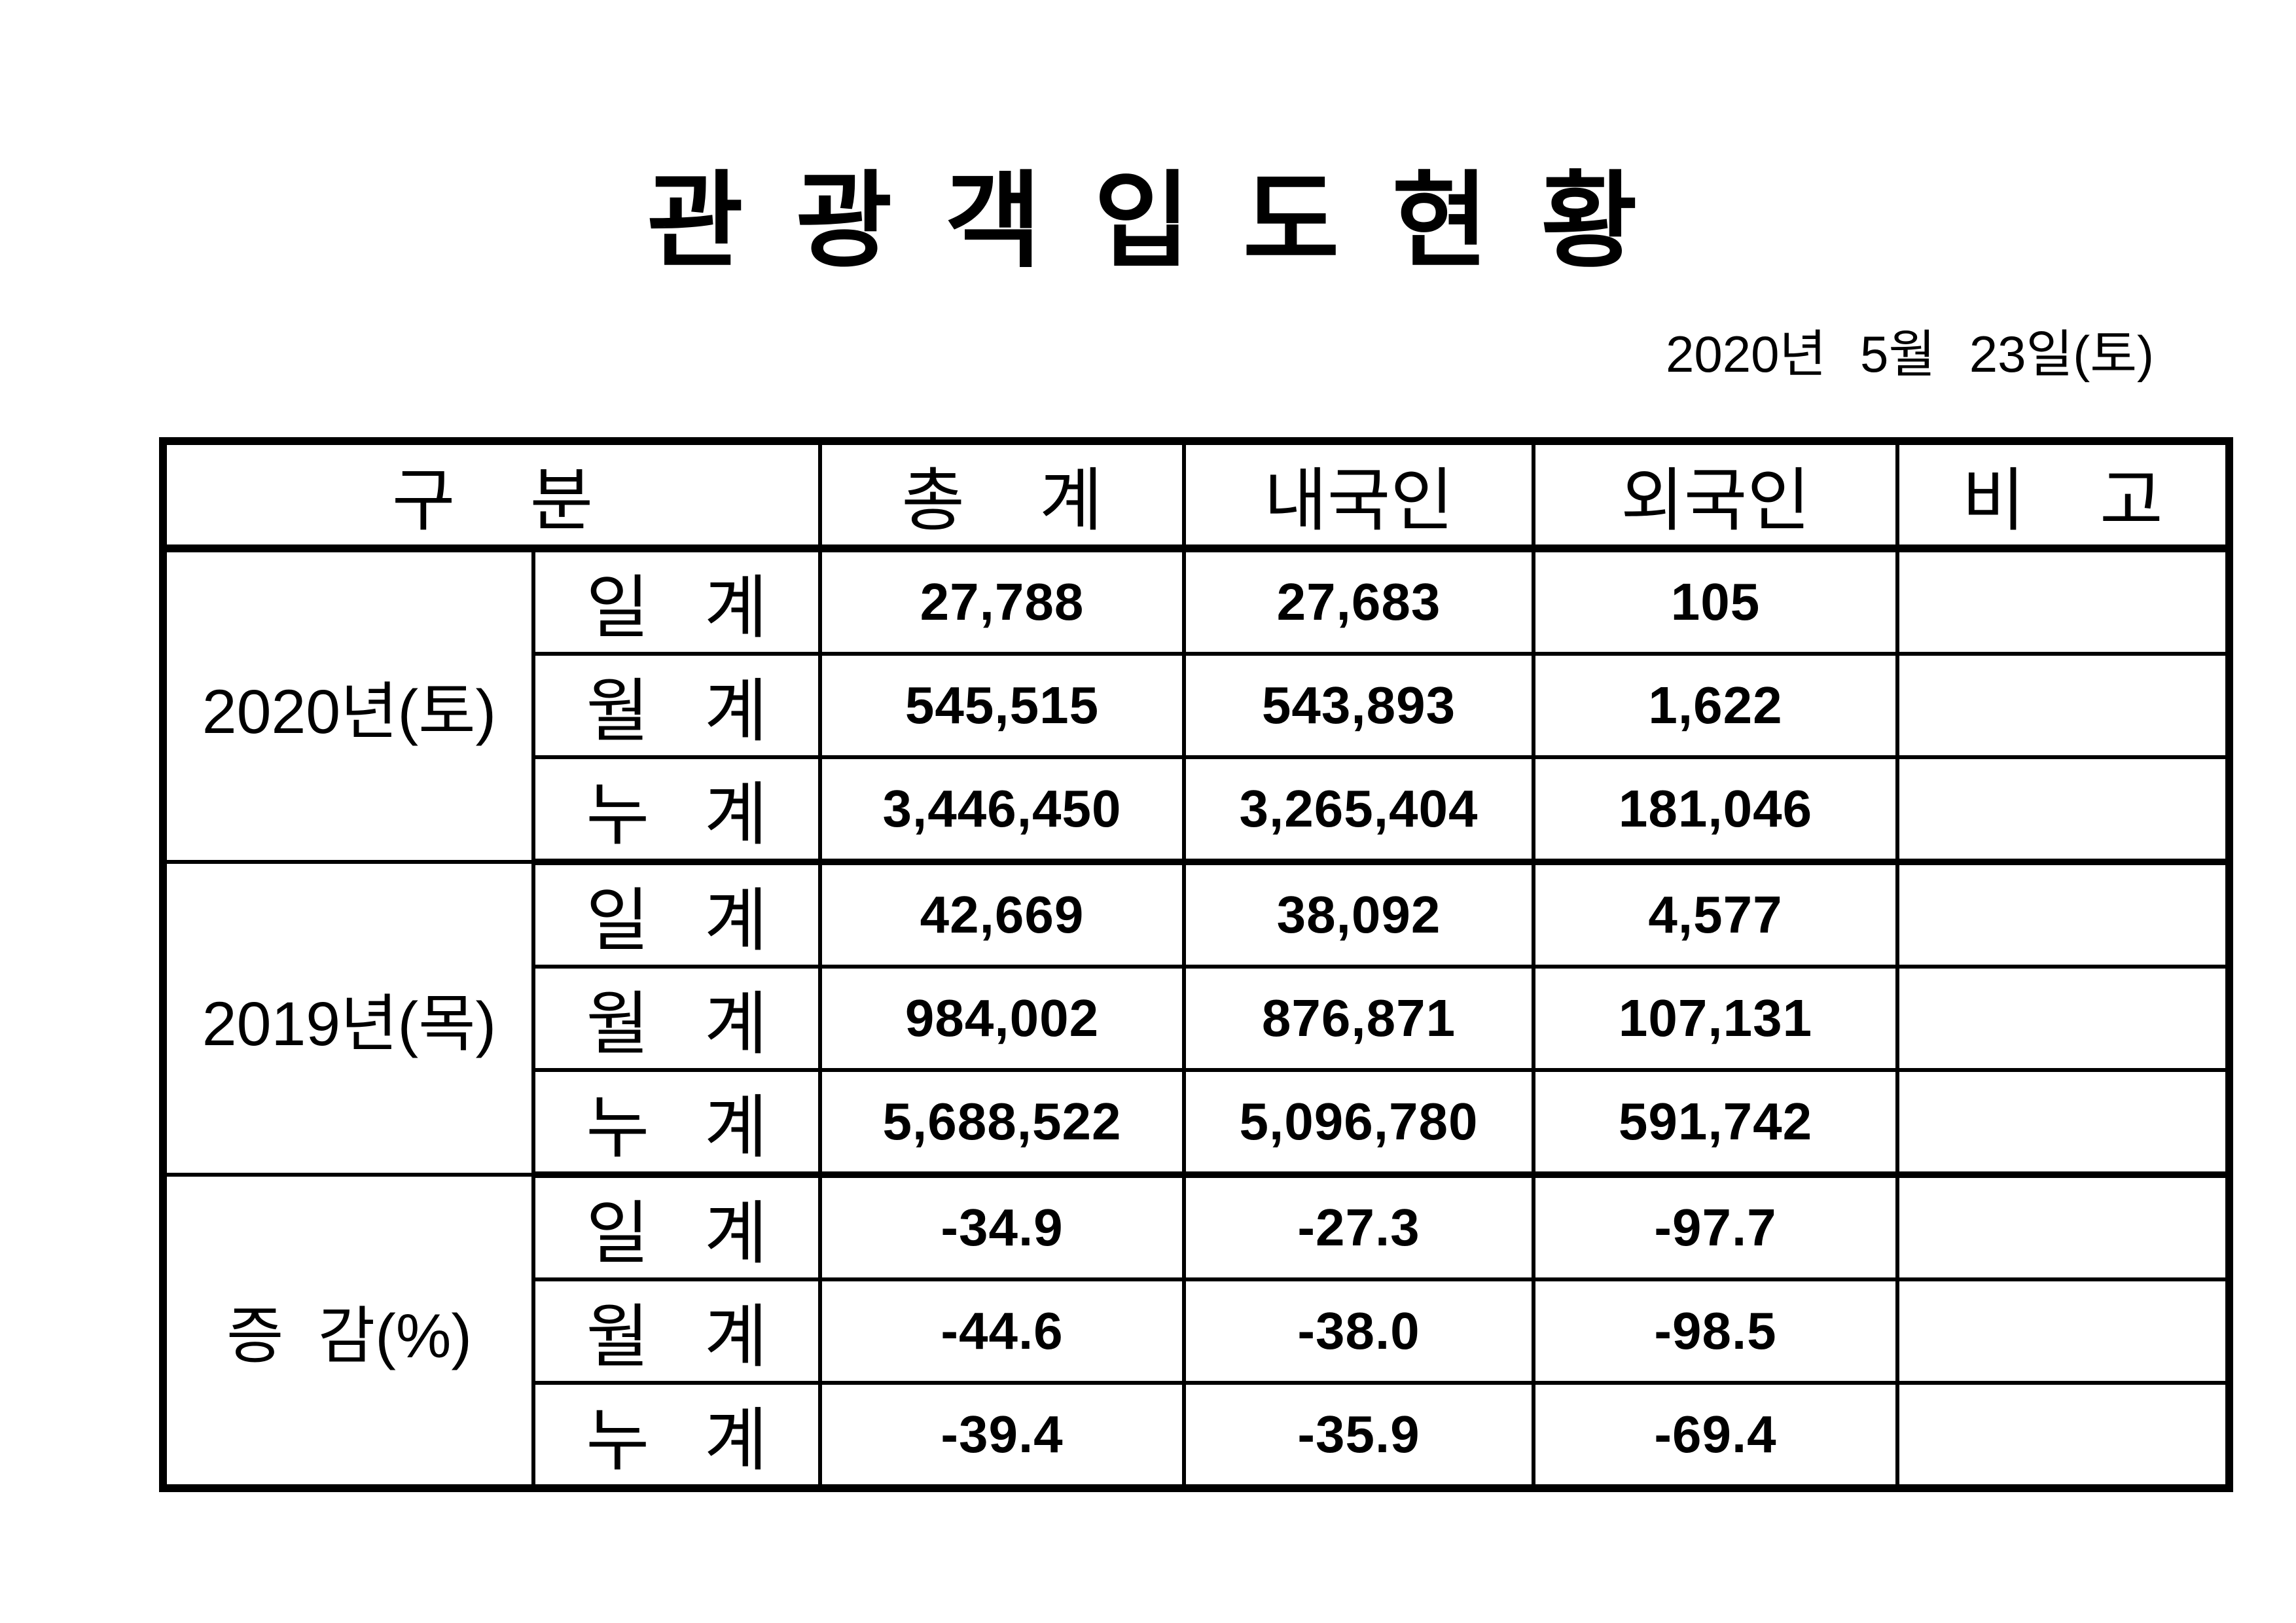 This screenshot has width=2296, height=1623. I want to click on table-row-2019-cumulative: 누 계 5,688,522 5,096,780 591,742, so click(1197, 1123).